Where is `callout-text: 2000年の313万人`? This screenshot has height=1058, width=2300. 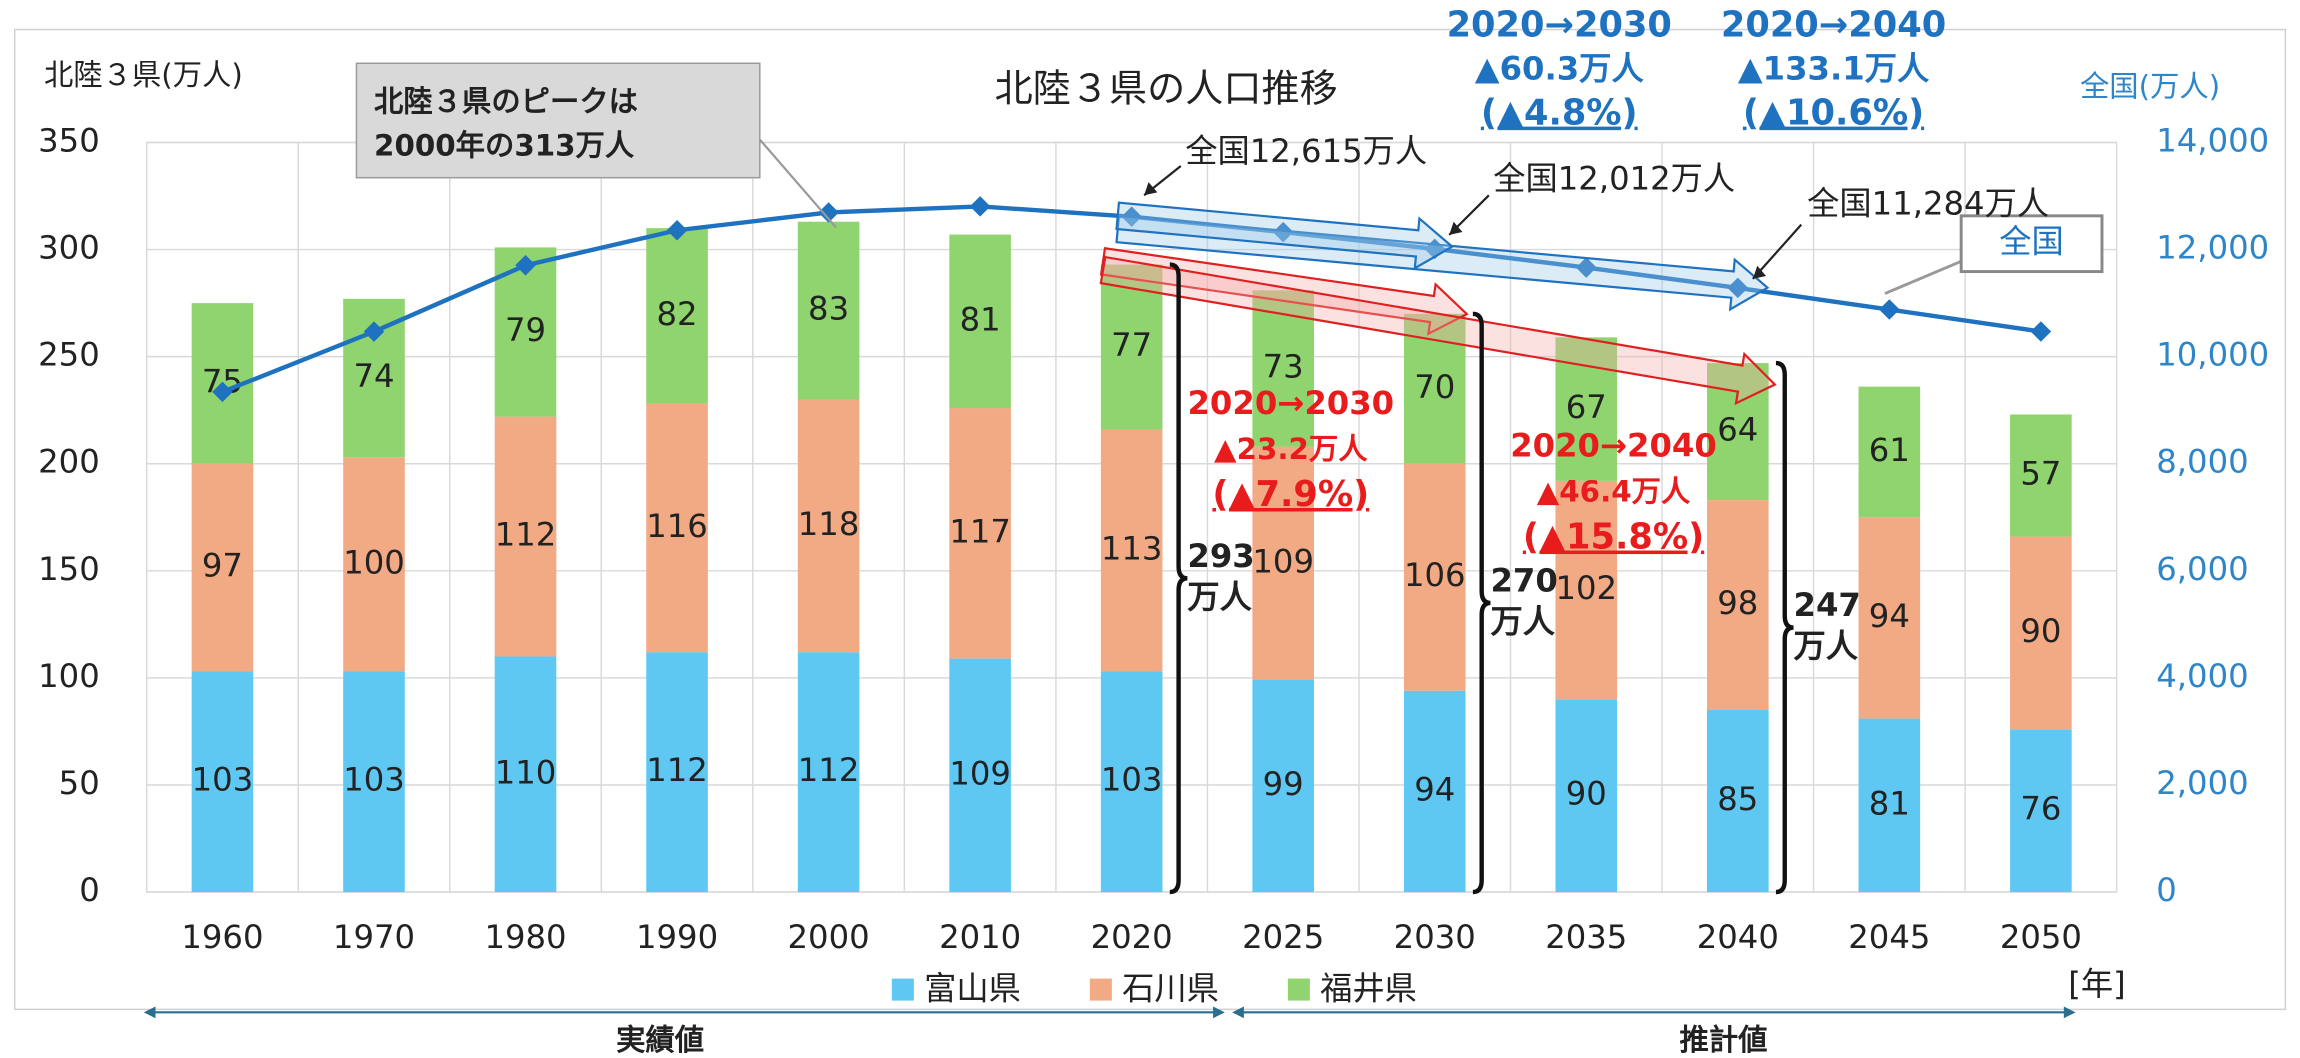
callout-text: 2000年の313万人 is located at coordinates (504, 145).